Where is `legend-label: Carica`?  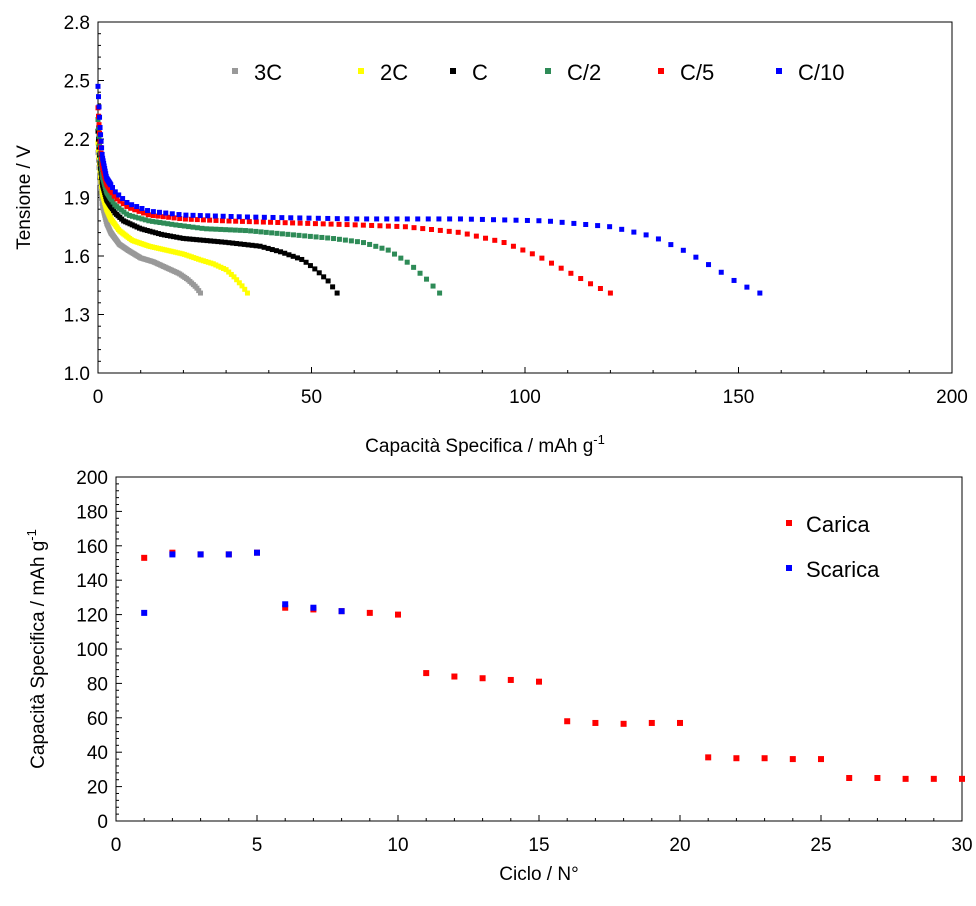
legend-label: Carica is located at coordinates (838, 524).